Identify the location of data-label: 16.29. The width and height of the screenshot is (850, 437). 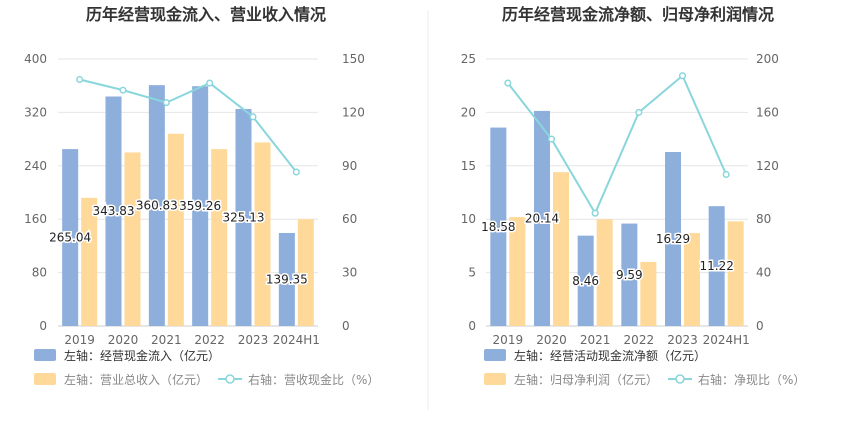
(673, 239).